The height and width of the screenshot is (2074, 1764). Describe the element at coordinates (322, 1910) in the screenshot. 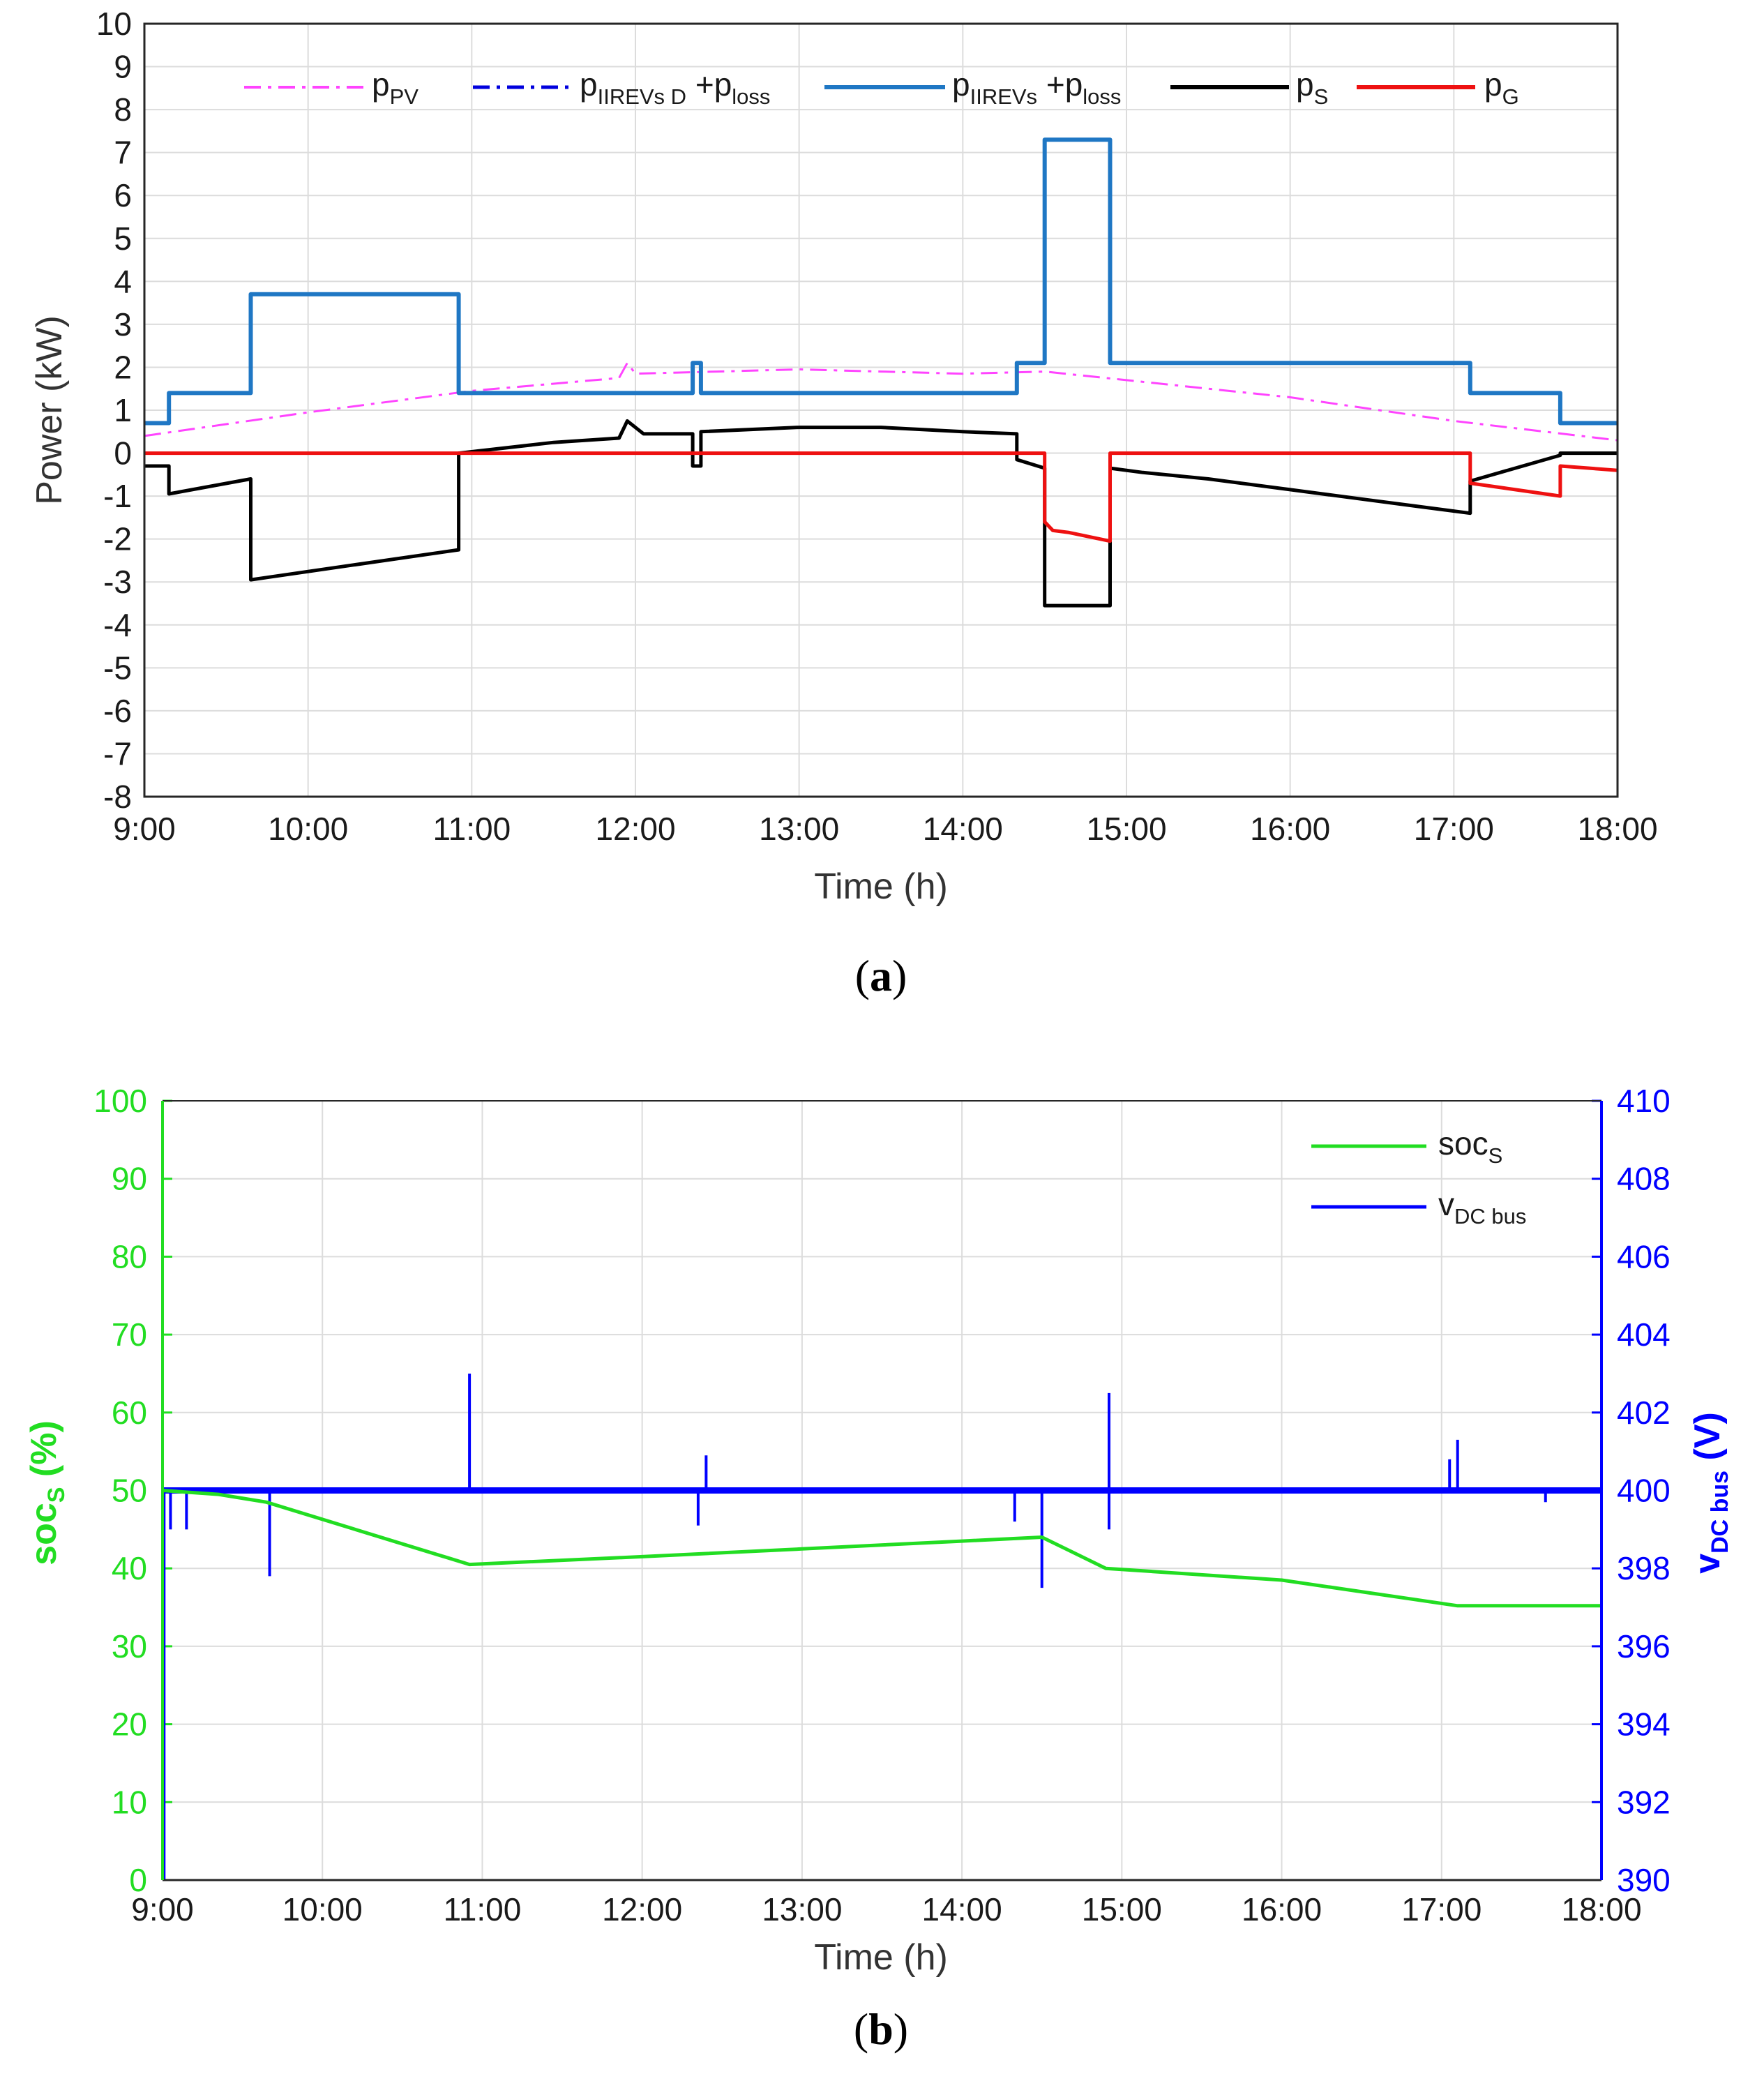

I see `chart-b-x-tick: 10:00` at that location.